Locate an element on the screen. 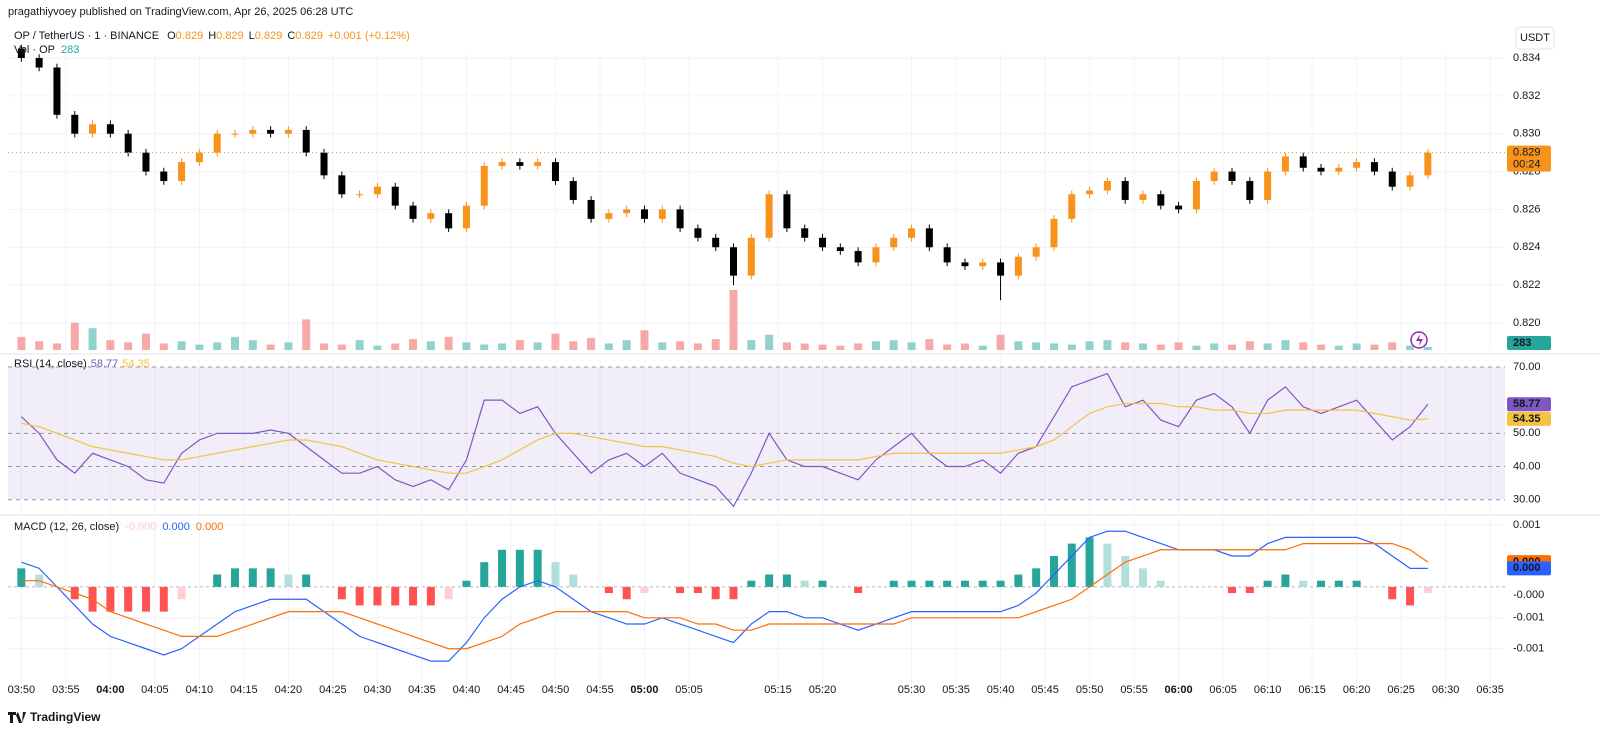 This screenshot has height=747, width=1600. y-tick-label: 0.824 is located at coordinates (1527, 247).